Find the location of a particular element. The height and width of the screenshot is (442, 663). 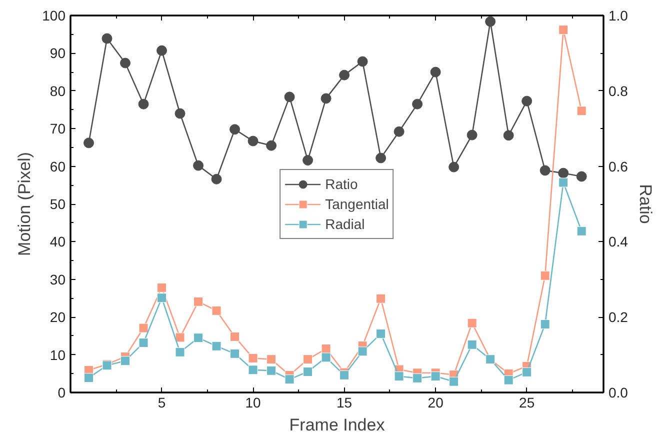

y2-tick-label: 0.4 is located at coordinates (618, 242).